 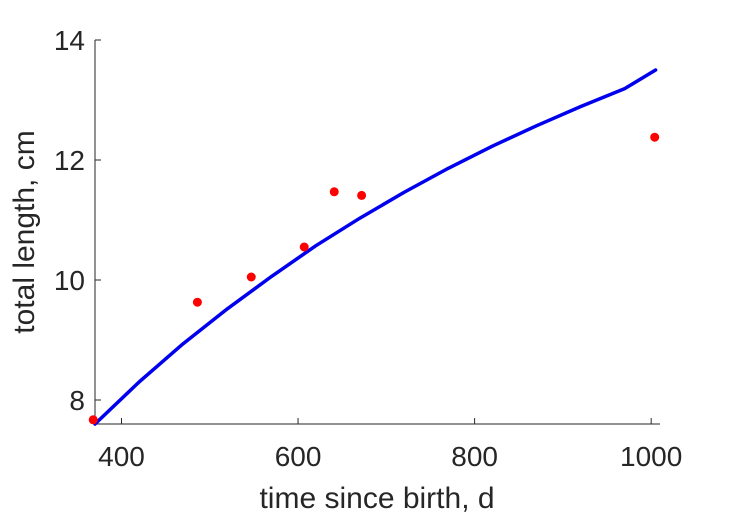 I want to click on y-tick-label: 14, so click(x=69, y=40).